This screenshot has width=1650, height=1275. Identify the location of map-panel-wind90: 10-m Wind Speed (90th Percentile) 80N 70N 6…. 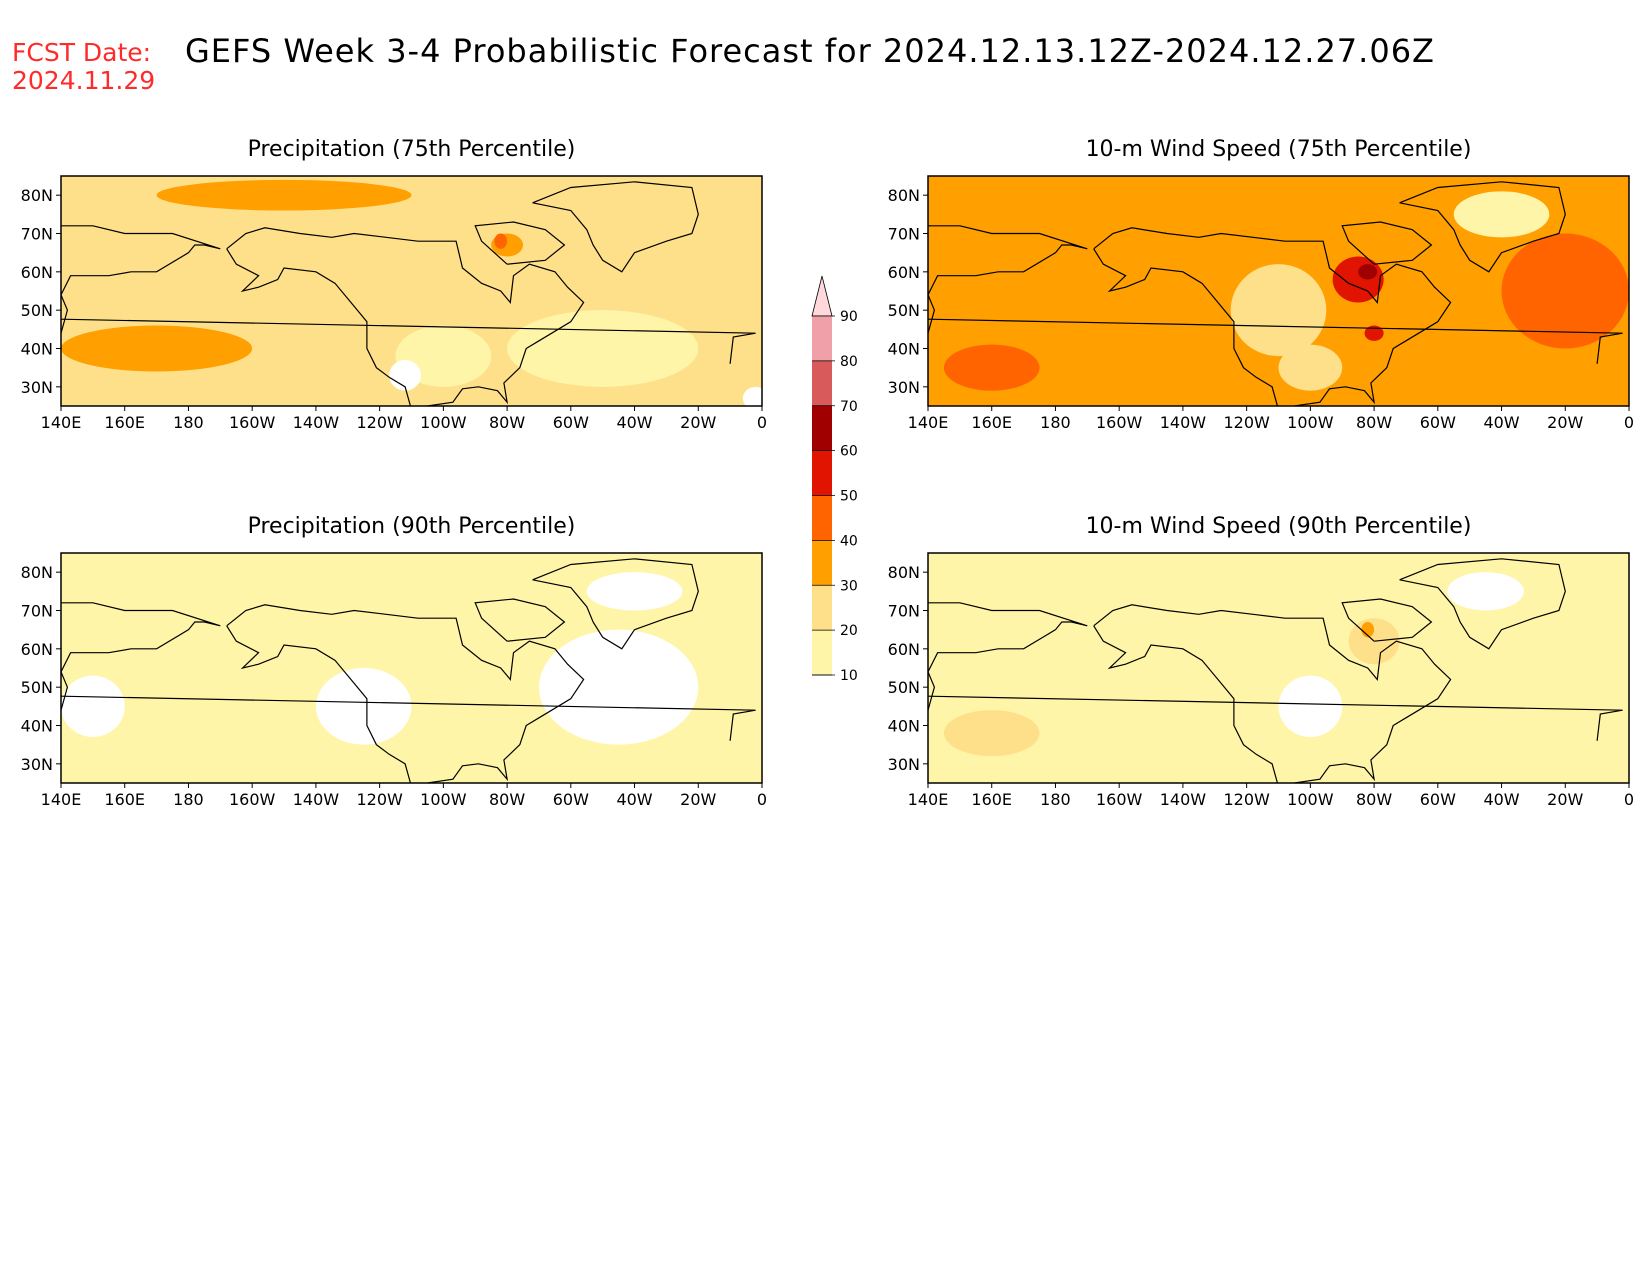
(1261, 661).